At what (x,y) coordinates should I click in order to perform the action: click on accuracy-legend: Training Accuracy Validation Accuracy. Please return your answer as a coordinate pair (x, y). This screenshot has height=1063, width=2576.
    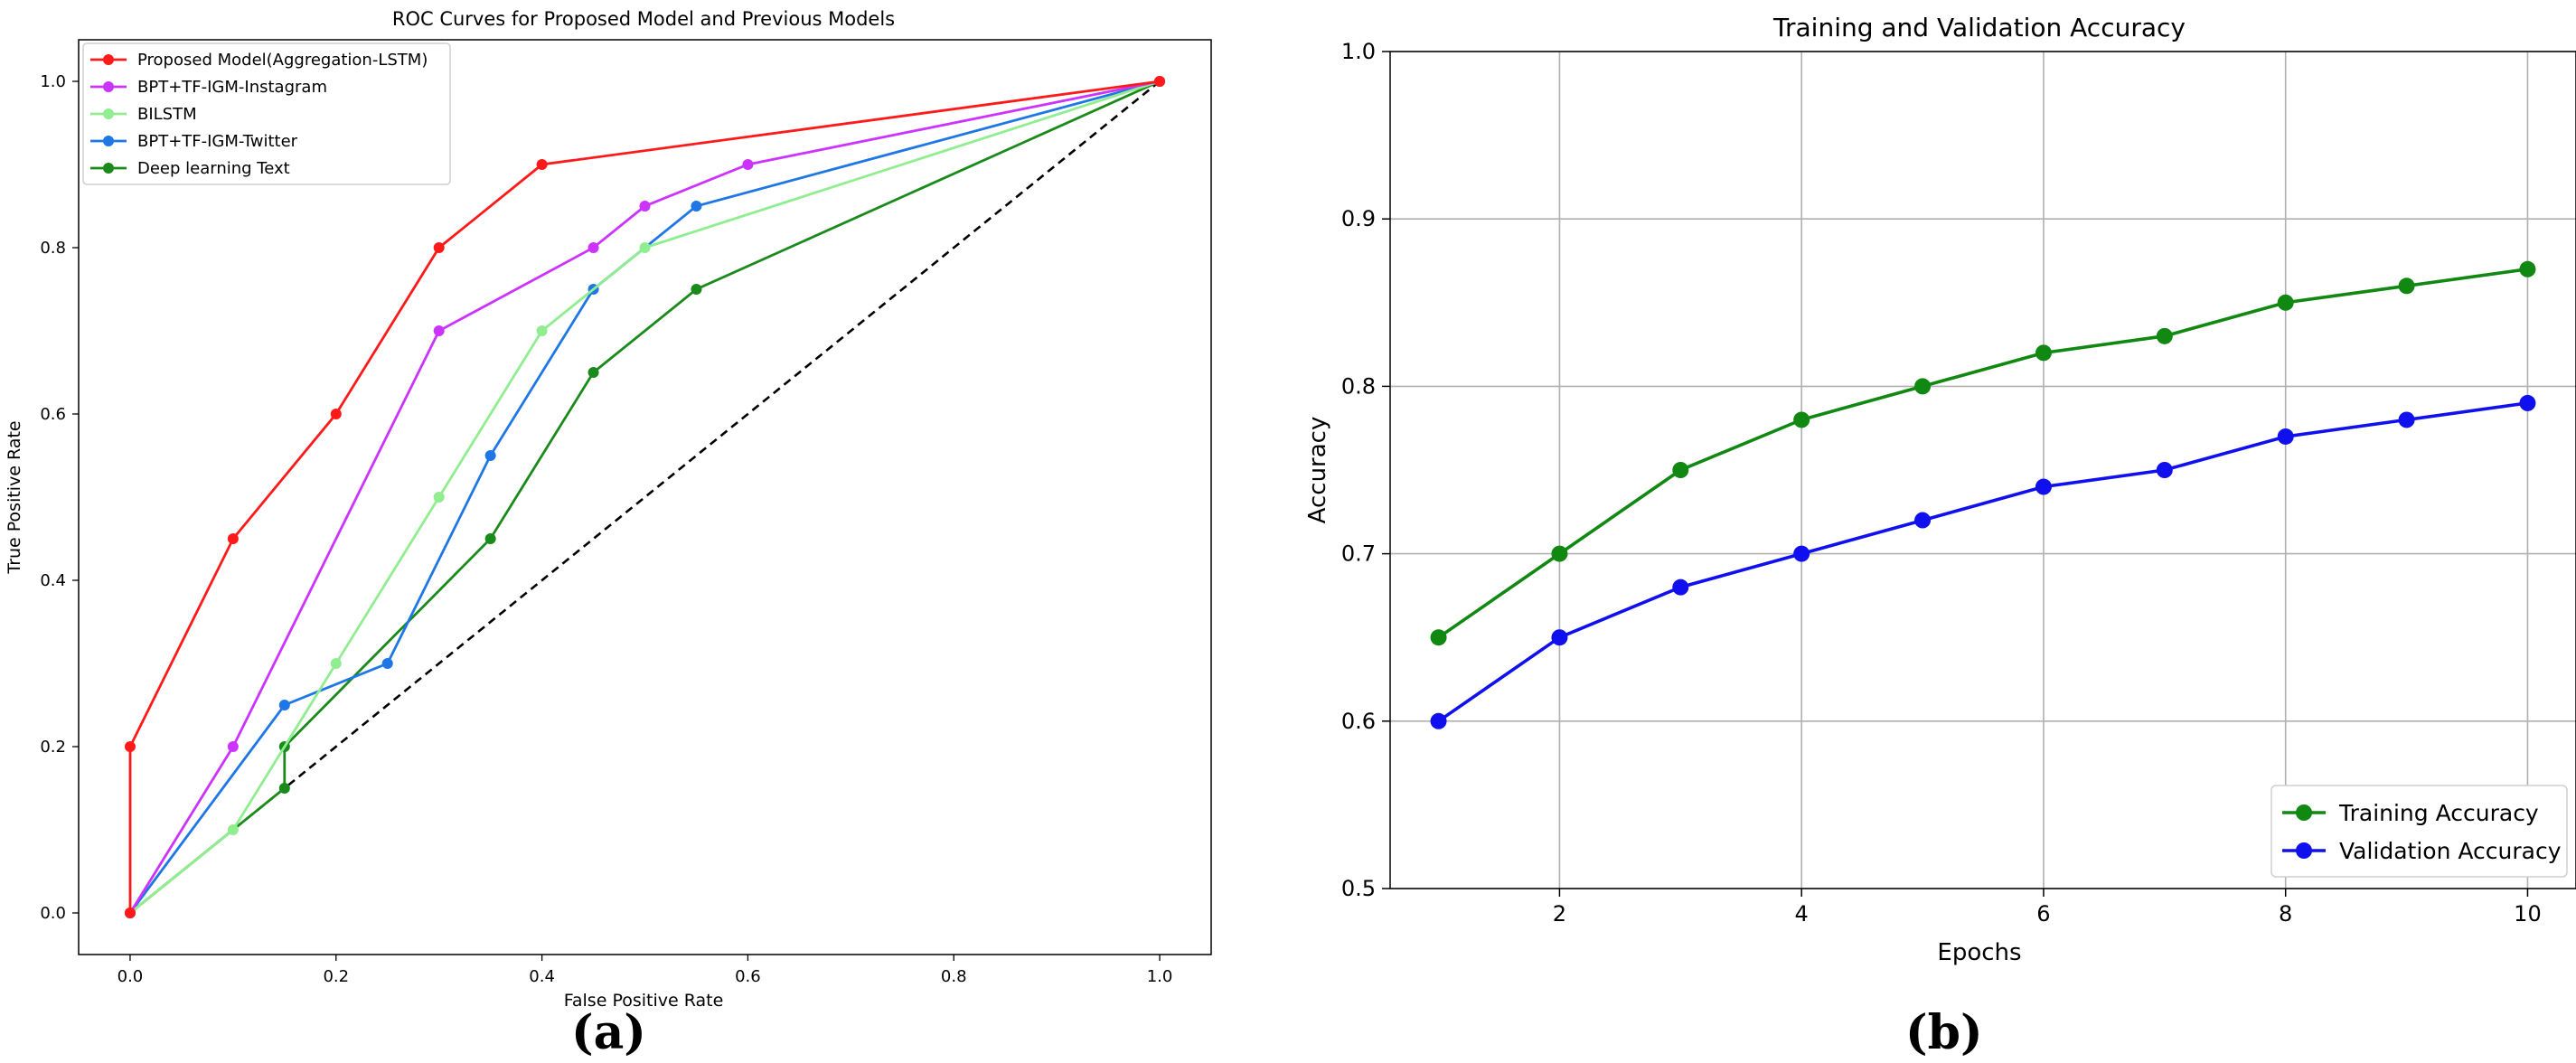
    Looking at the image, I should click on (2419, 831).